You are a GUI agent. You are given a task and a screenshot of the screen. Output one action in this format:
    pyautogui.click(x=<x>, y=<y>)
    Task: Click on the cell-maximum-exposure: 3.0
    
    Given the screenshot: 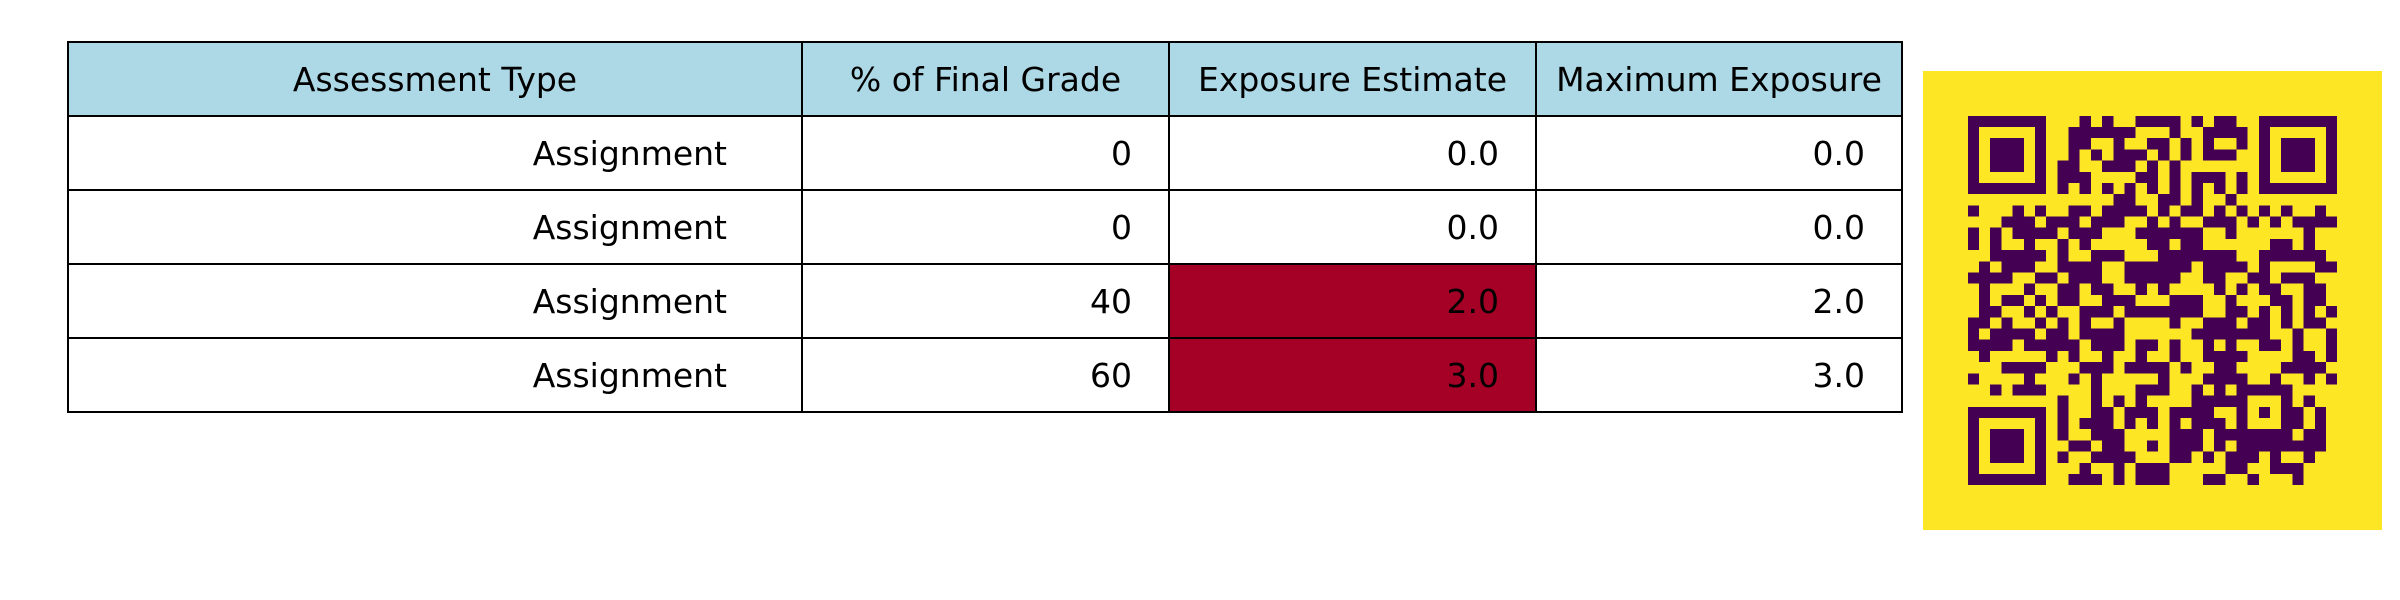 What is the action you would take?
    pyautogui.click(x=1719, y=375)
    